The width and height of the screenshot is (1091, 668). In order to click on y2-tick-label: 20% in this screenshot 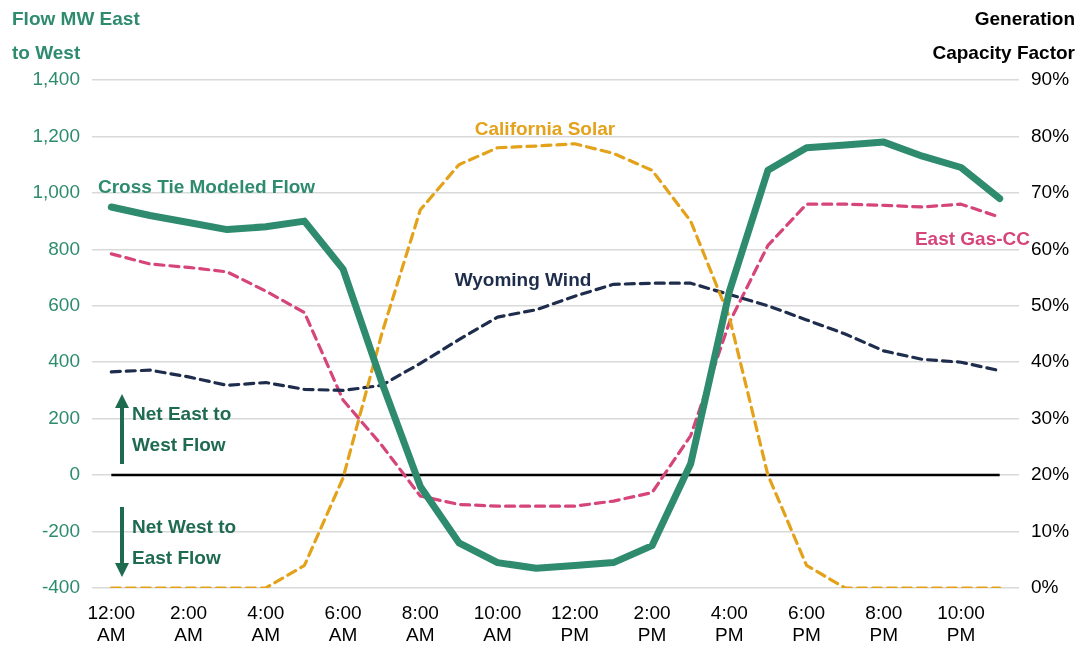, I will do `click(1050, 474)`.